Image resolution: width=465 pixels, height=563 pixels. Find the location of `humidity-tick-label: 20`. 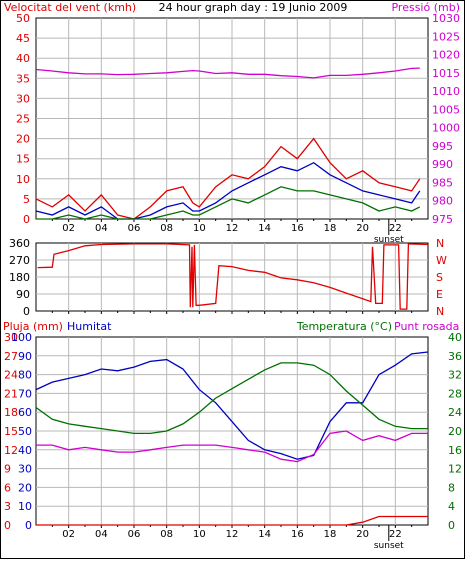

humidity-tick-label: 20 is located at coordinates (25, 487).